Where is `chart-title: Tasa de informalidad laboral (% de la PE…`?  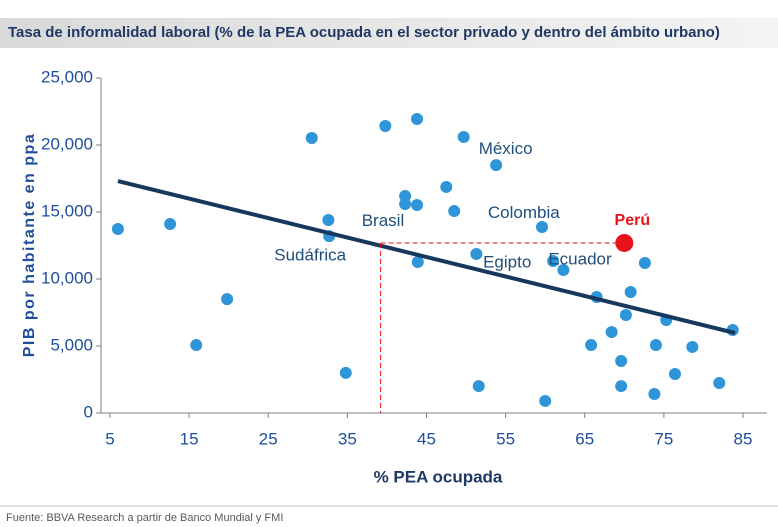
chart-title: Tasa de informalidad laboral (% de la PE… is located at coordinates (364, 32).